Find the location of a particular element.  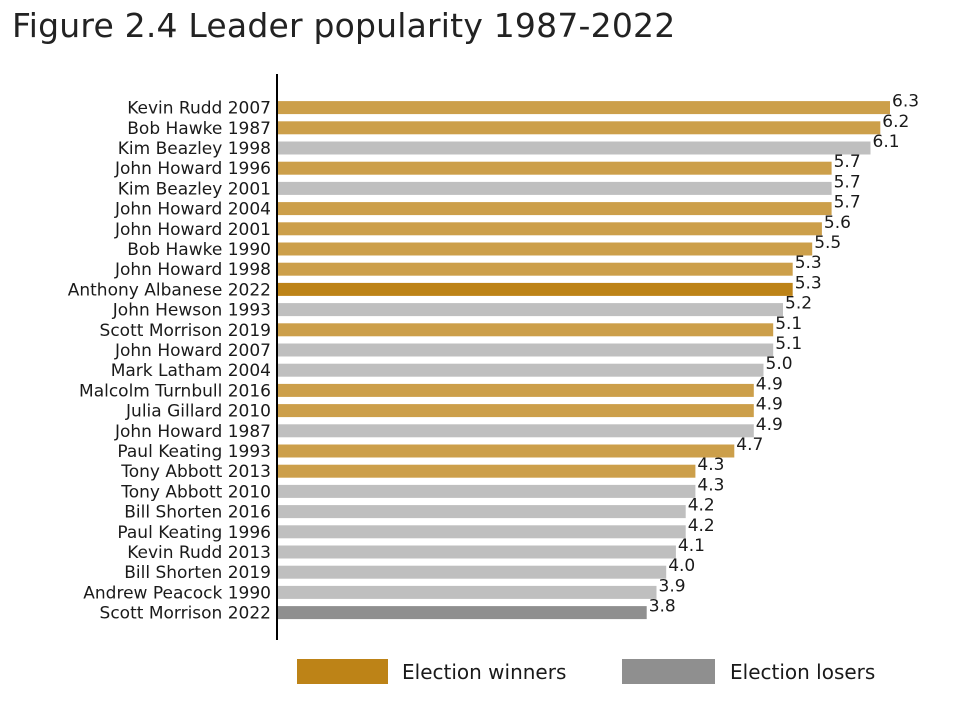

value-label: 6.1 is located at coordinates (886, 142).